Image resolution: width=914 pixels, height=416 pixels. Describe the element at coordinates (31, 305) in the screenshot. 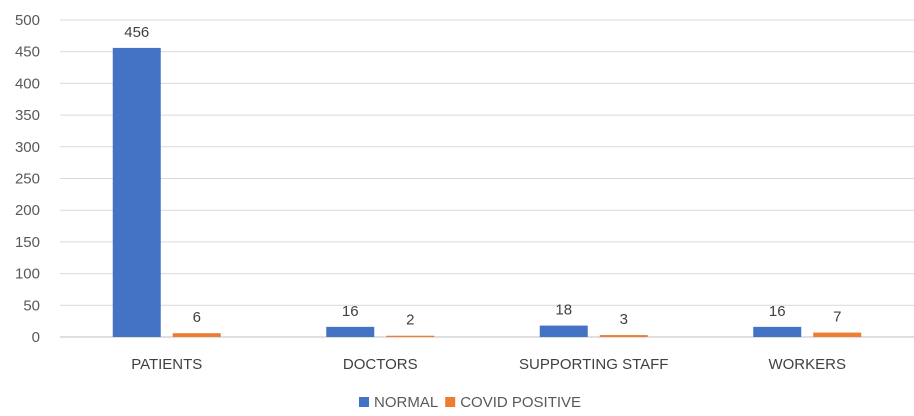

I see `y-tick-label: 50` at that location.